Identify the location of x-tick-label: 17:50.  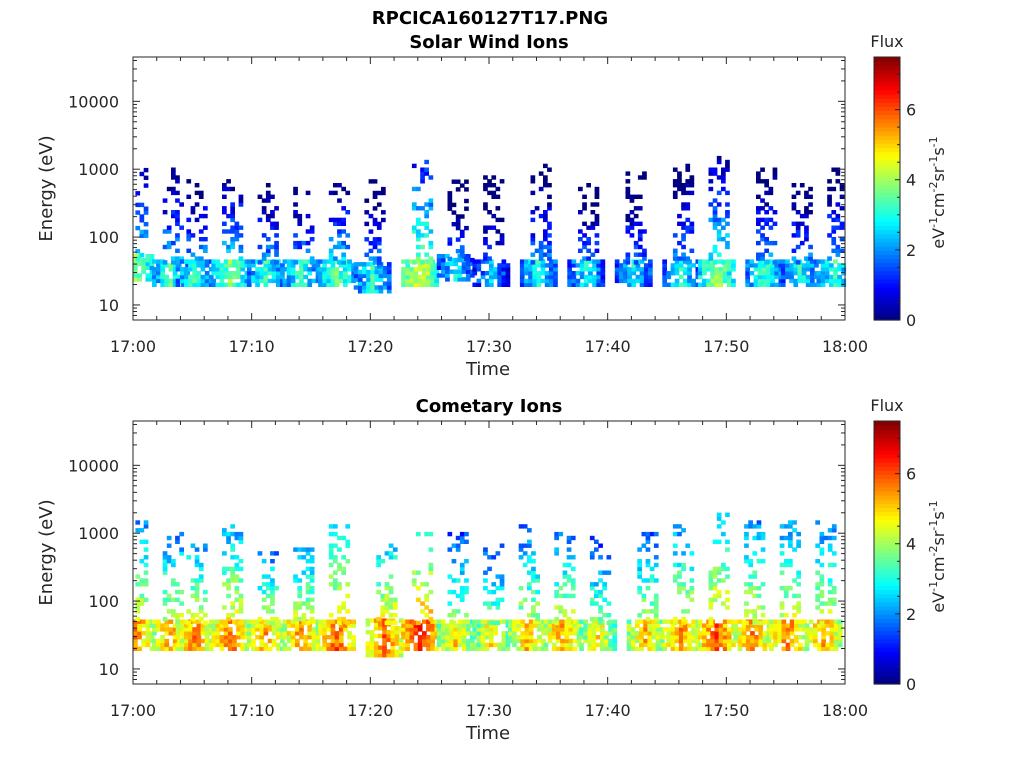
(726, 710).